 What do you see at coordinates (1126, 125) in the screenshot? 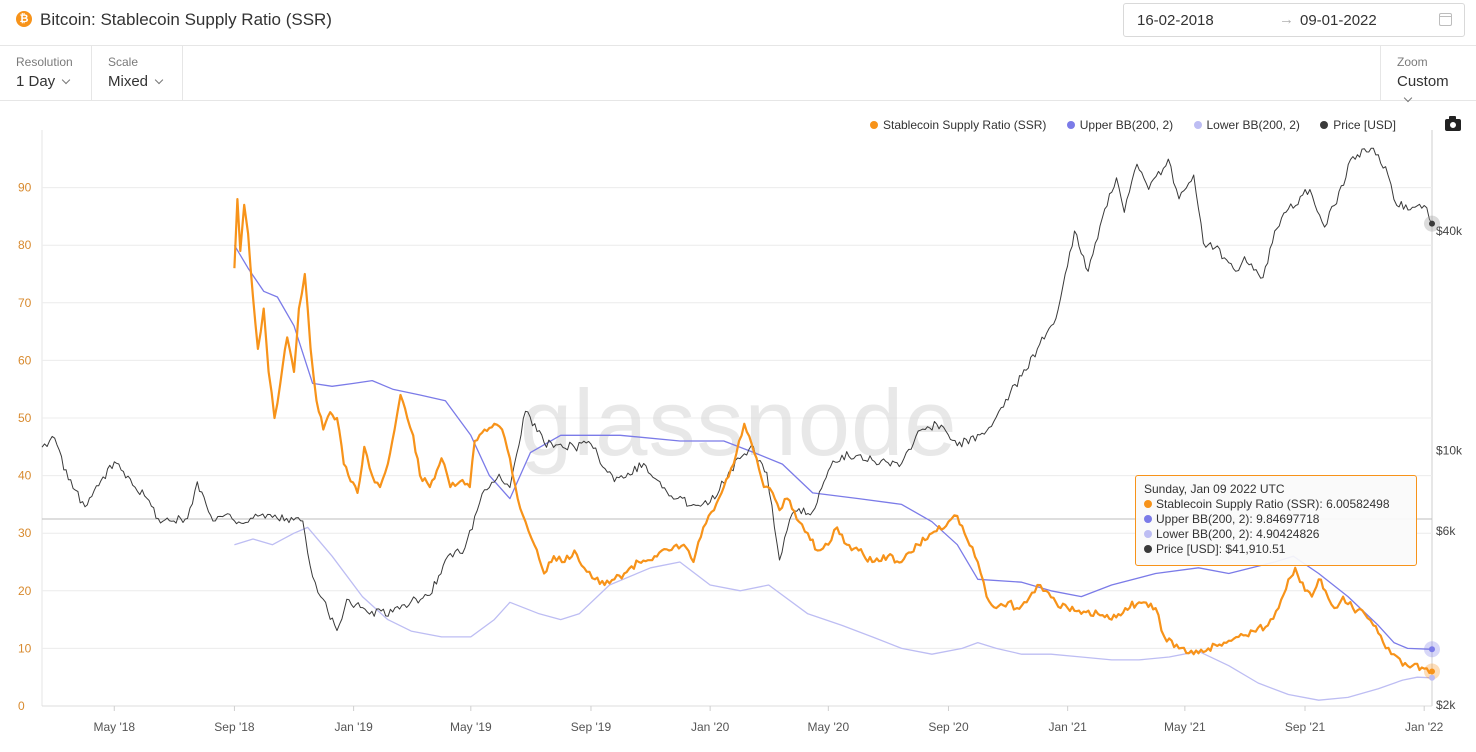
I see `legend-label-upper-bb: Upper BB(200, 2)` at bounding box center [1126, 125].